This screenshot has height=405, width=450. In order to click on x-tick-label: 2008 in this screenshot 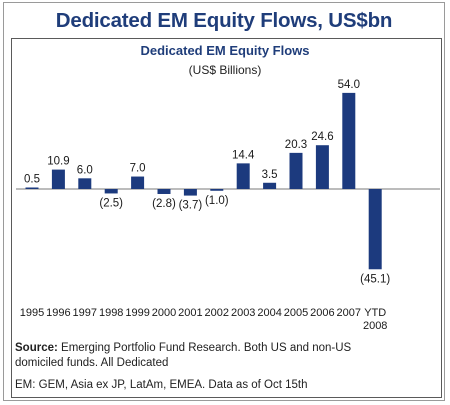, I will do `click(375, 326)`.